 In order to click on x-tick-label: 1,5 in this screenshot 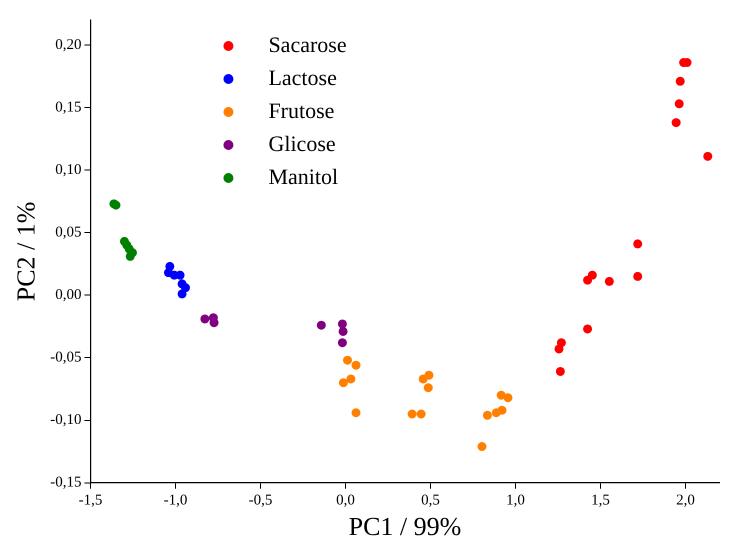, I will do `click(600, 500)`.